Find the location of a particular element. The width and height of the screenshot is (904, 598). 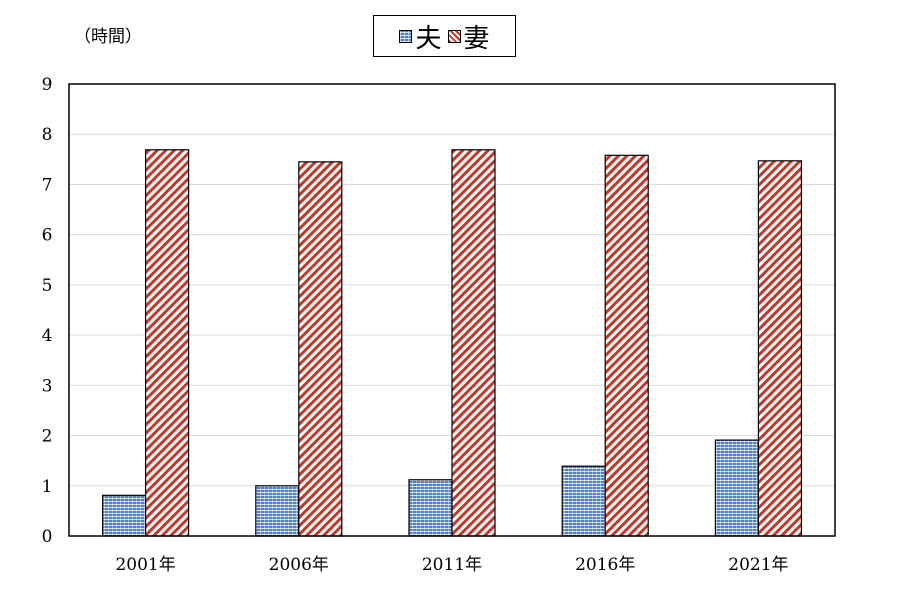

legend-item-wife: 妻 is located at coordinates (468, 36).